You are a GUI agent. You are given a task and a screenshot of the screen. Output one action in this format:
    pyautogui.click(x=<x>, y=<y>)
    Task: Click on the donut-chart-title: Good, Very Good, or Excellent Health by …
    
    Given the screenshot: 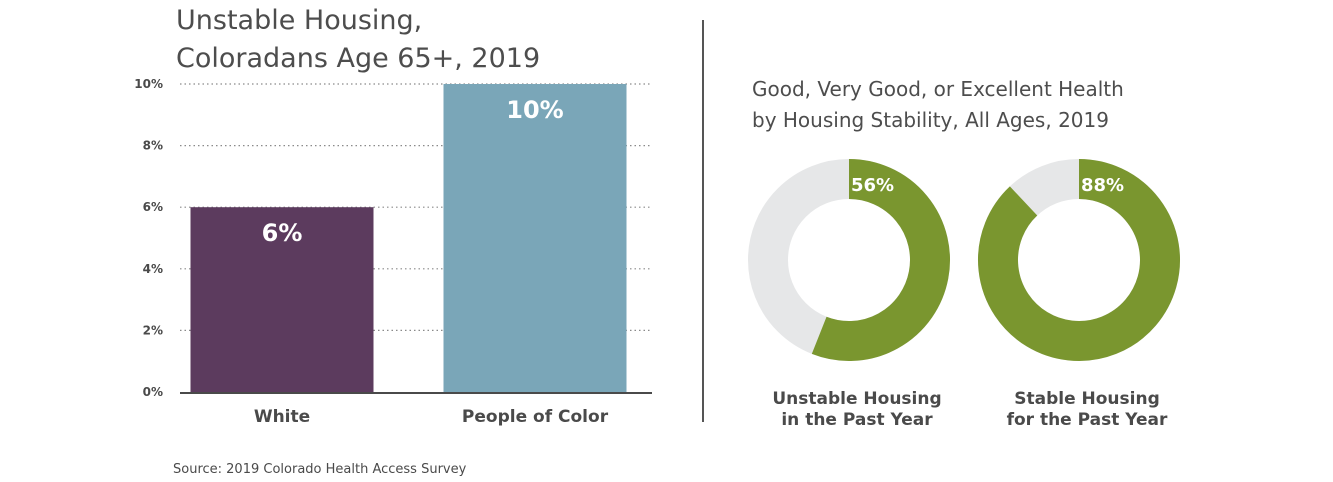 What is the action you would take?
    pyautogui.click(x=1012, y=105)
    